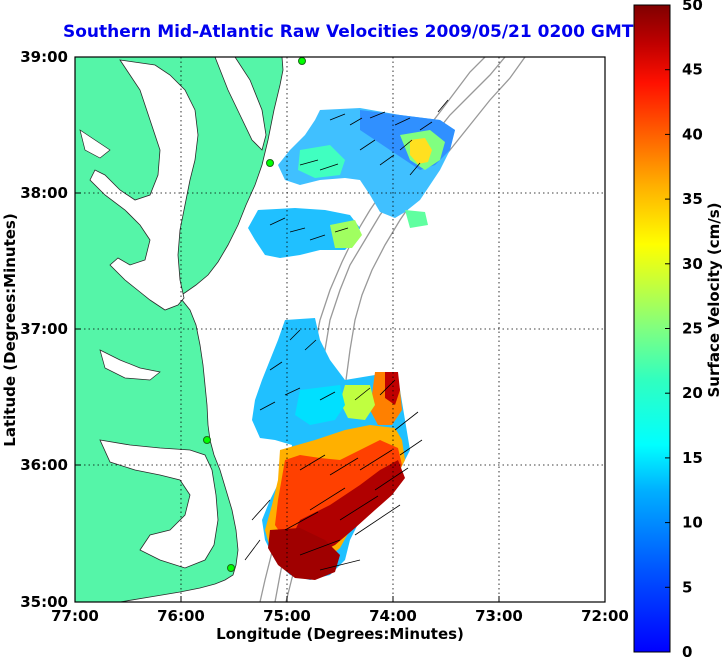 Image resolution: width=724 pixels, height=659 pixels. Describe the element at coordinates (287, 616) in the screenshot. I see `x-tick-label: 75:00` at that location.